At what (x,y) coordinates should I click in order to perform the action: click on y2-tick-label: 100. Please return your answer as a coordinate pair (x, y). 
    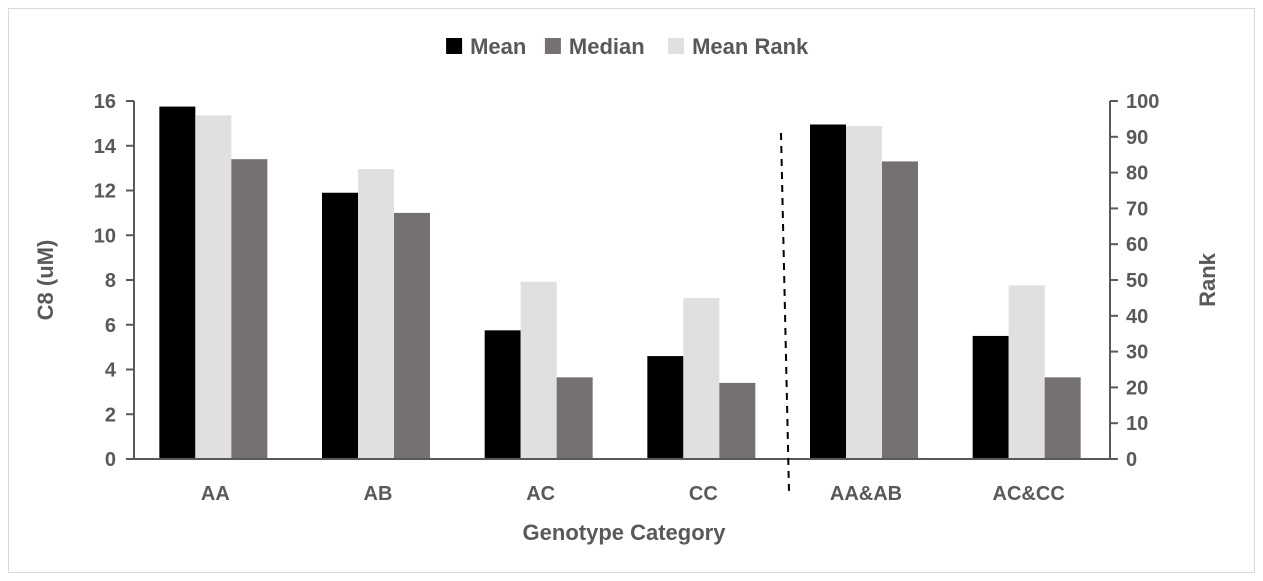
    Looking at the image, I should click on (1142, 102).